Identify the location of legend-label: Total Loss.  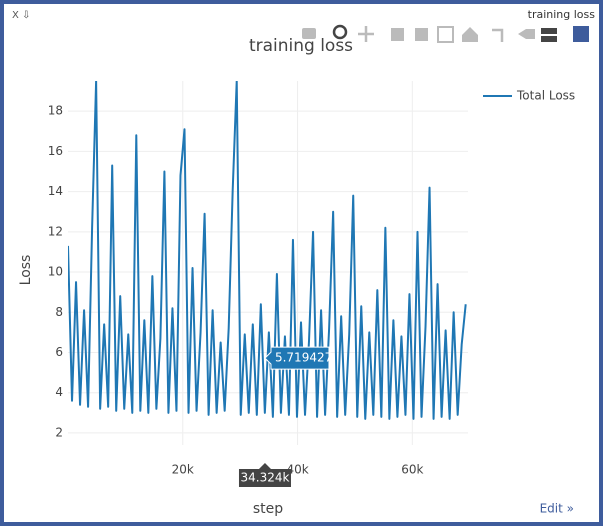
(545, 96).